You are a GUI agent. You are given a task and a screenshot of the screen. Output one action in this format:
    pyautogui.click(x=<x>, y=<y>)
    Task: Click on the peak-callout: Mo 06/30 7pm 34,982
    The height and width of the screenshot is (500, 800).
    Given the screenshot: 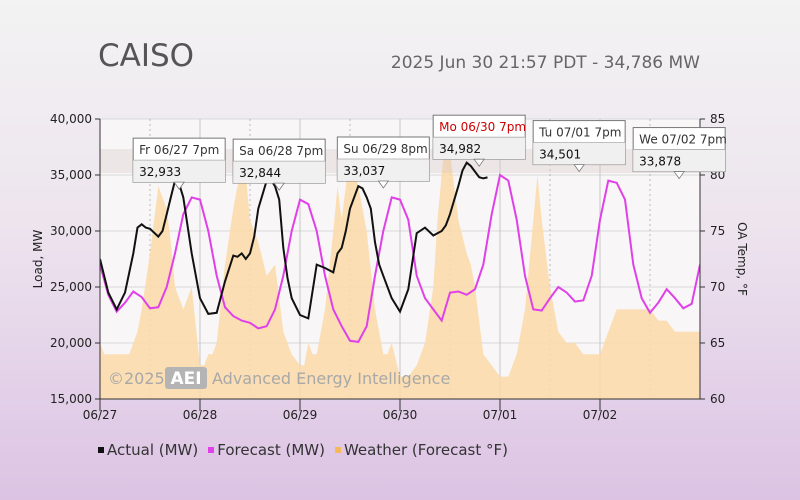 What is the action you would take?
    pyautogui.click(x=479, y=140)
    